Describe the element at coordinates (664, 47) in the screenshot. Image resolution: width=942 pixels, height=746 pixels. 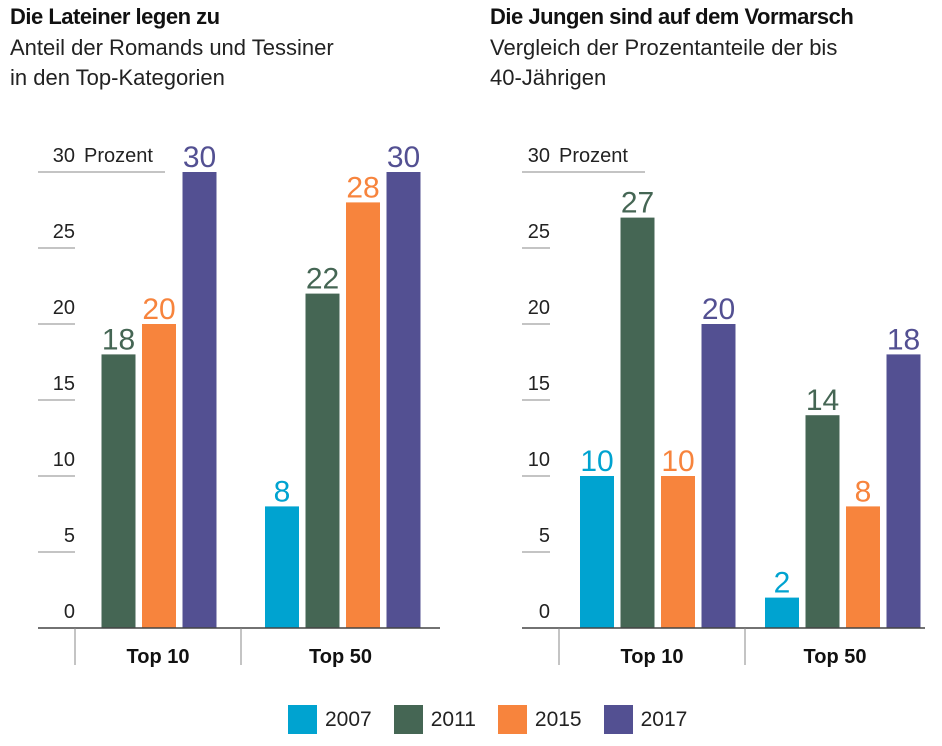
I see `subtitle-line: Vergleich der Prozentanteile der bis` at that location.